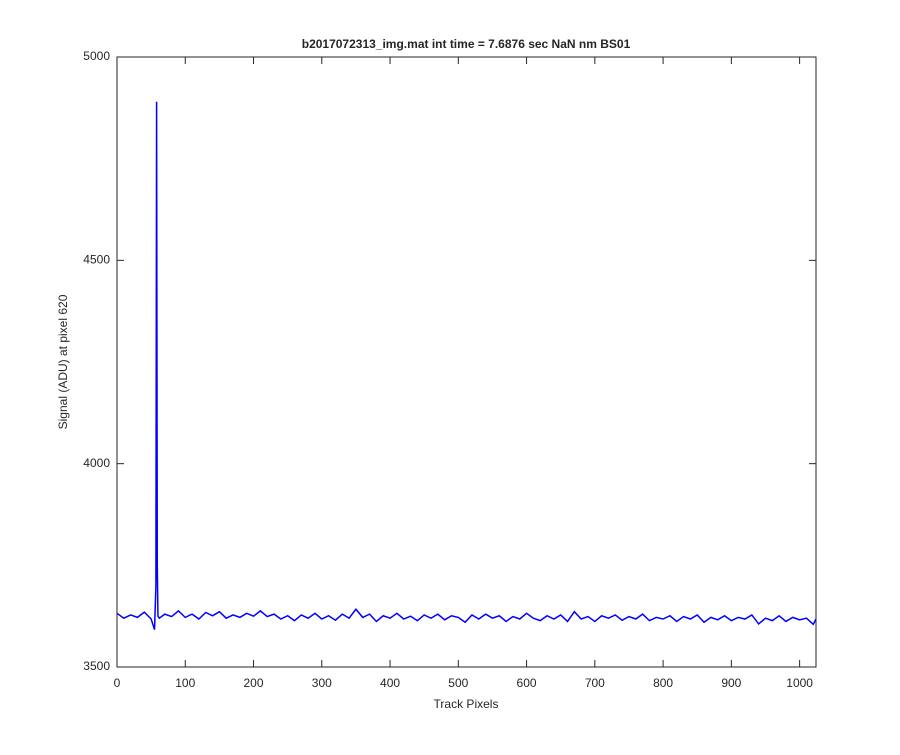 Image resolution: width=900 pixels, height=755 pixels. What do you see at coordinates (96, 56) in the screenshot?
I see `y-tick-label: 5000` at bounding box center [96, 56].